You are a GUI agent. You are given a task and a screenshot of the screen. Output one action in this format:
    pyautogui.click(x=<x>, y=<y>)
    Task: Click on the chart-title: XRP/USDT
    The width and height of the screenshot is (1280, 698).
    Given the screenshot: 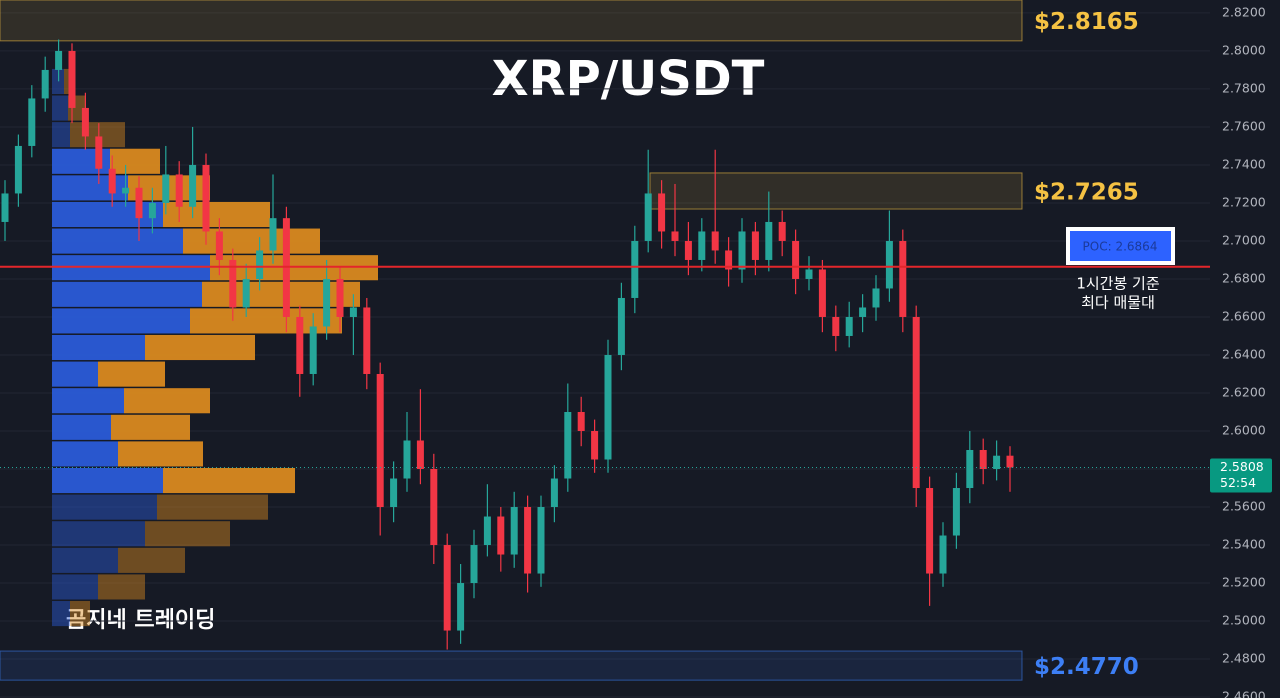 What is the action you would take?
    pyautogui.click(x=628, y=79)
    